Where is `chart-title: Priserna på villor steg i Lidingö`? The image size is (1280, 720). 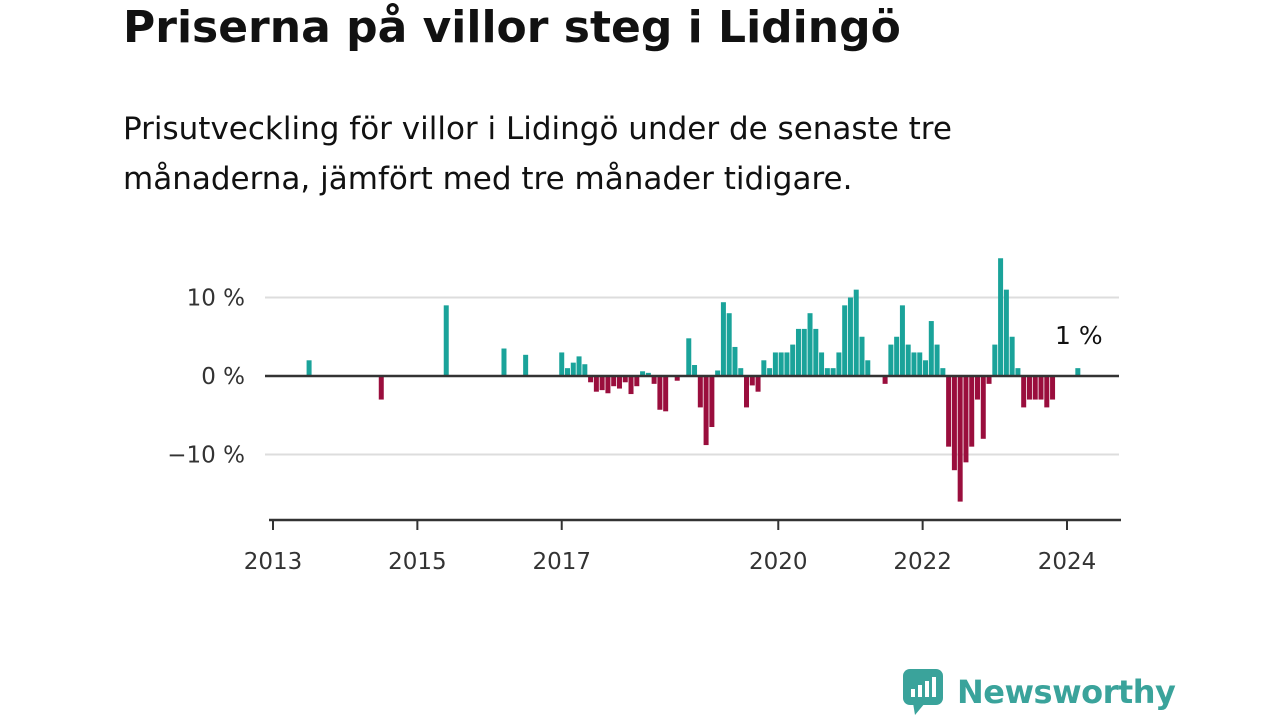 chart-title: Priserna på villor steg i Lidingö is located at coordinates (512, 27).